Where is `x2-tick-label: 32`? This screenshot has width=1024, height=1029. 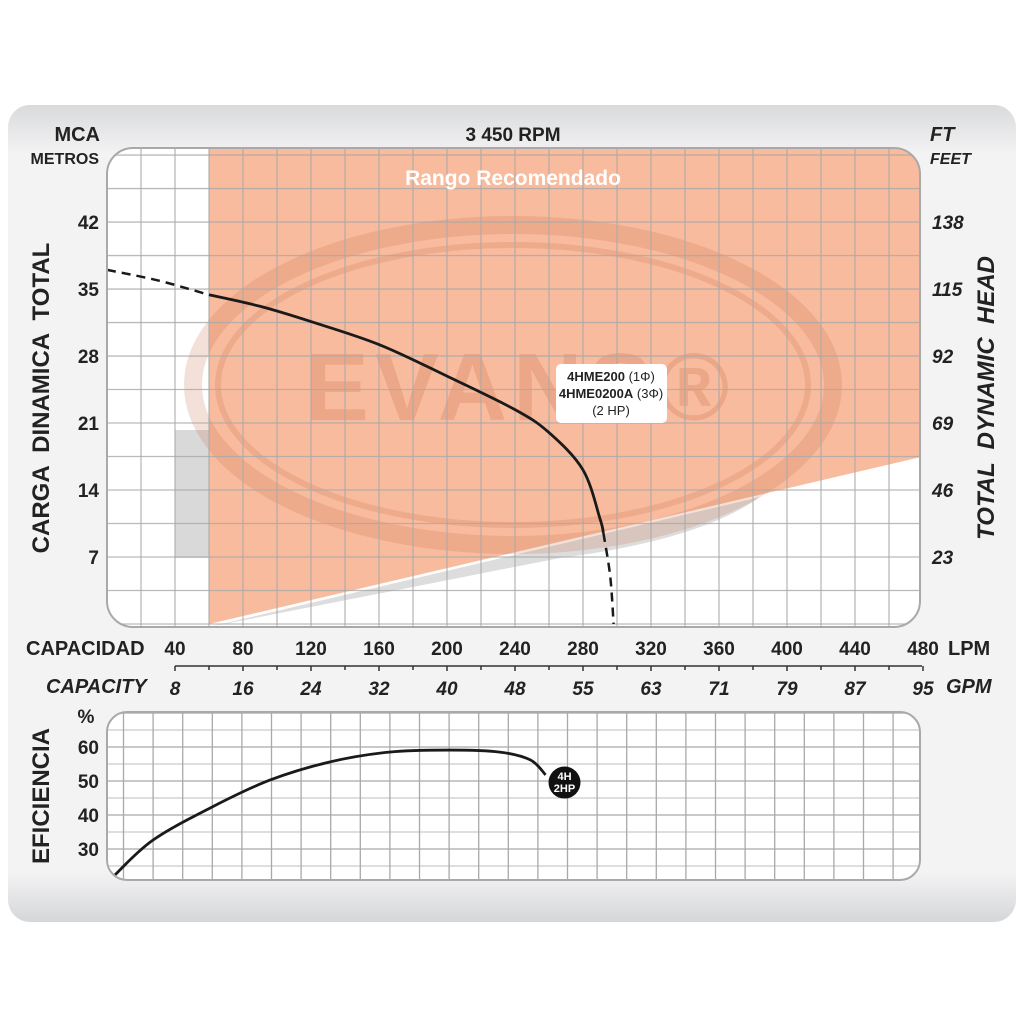
x2-tick-label: 32 is located at coordinates (379, 689).